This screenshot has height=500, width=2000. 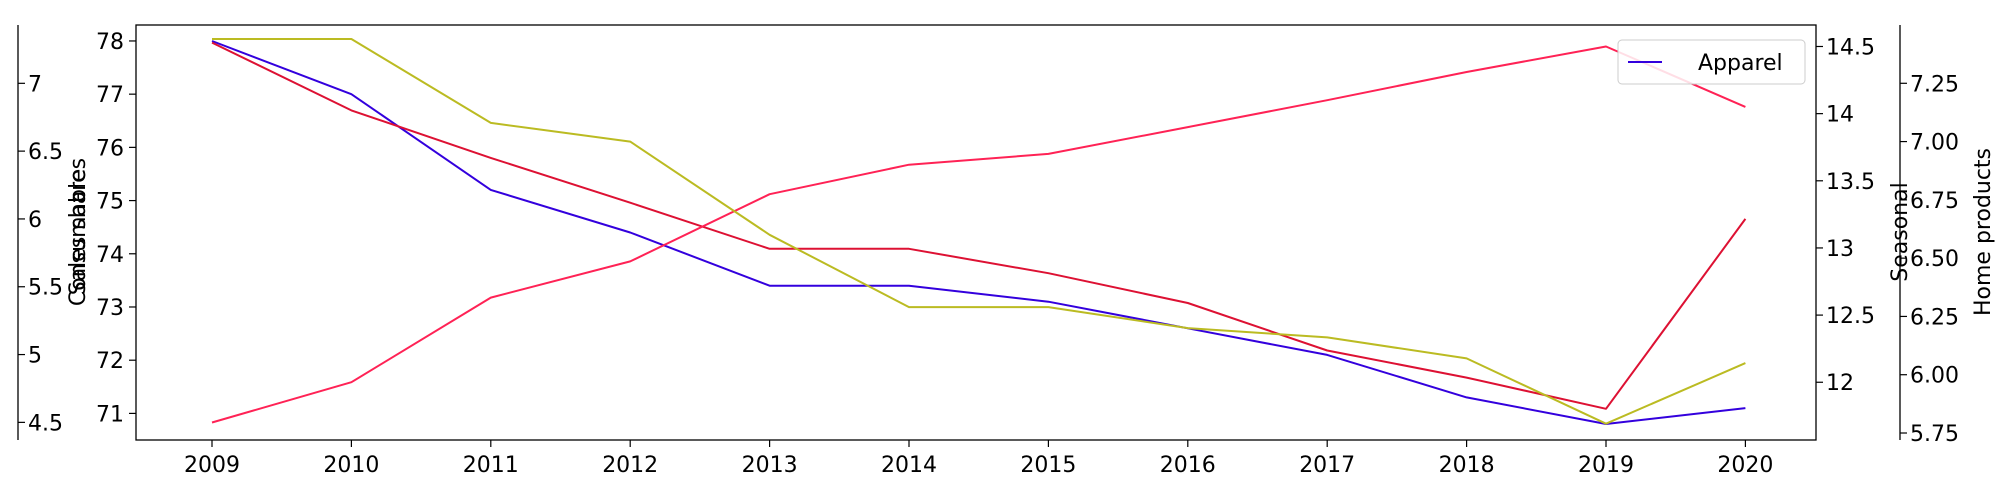 What do you see at coordinates (212, 465) in the screenshot?
I see `x-tick-label: 2009` at bounding box center [212, 465].